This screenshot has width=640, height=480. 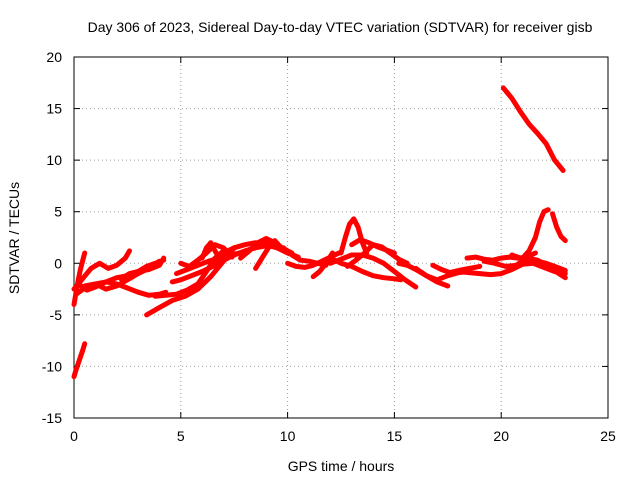 I want to click on y-tick-label: -10, so click(x=52, y=366).